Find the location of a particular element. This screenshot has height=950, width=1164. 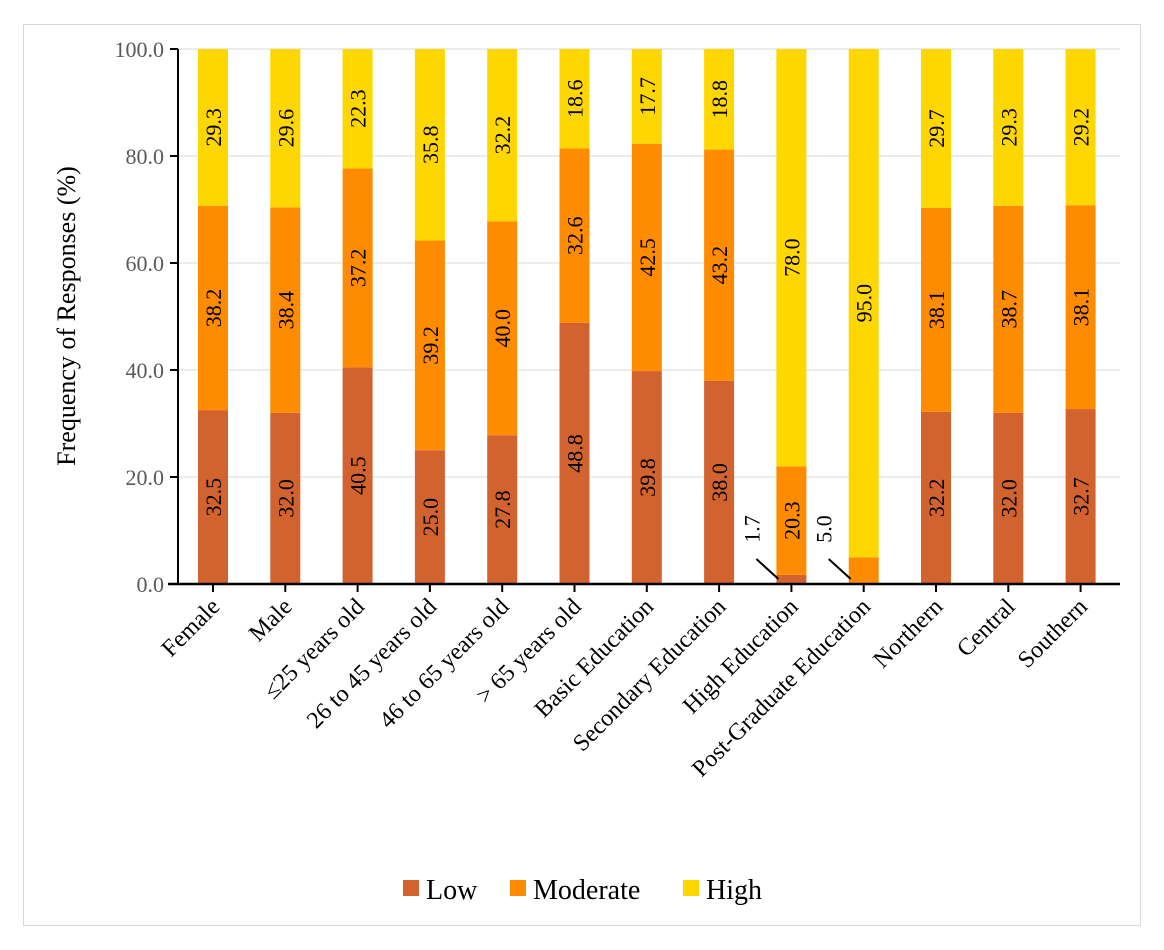

data-label-high: 29.7 is located at coordinates (936, 128).